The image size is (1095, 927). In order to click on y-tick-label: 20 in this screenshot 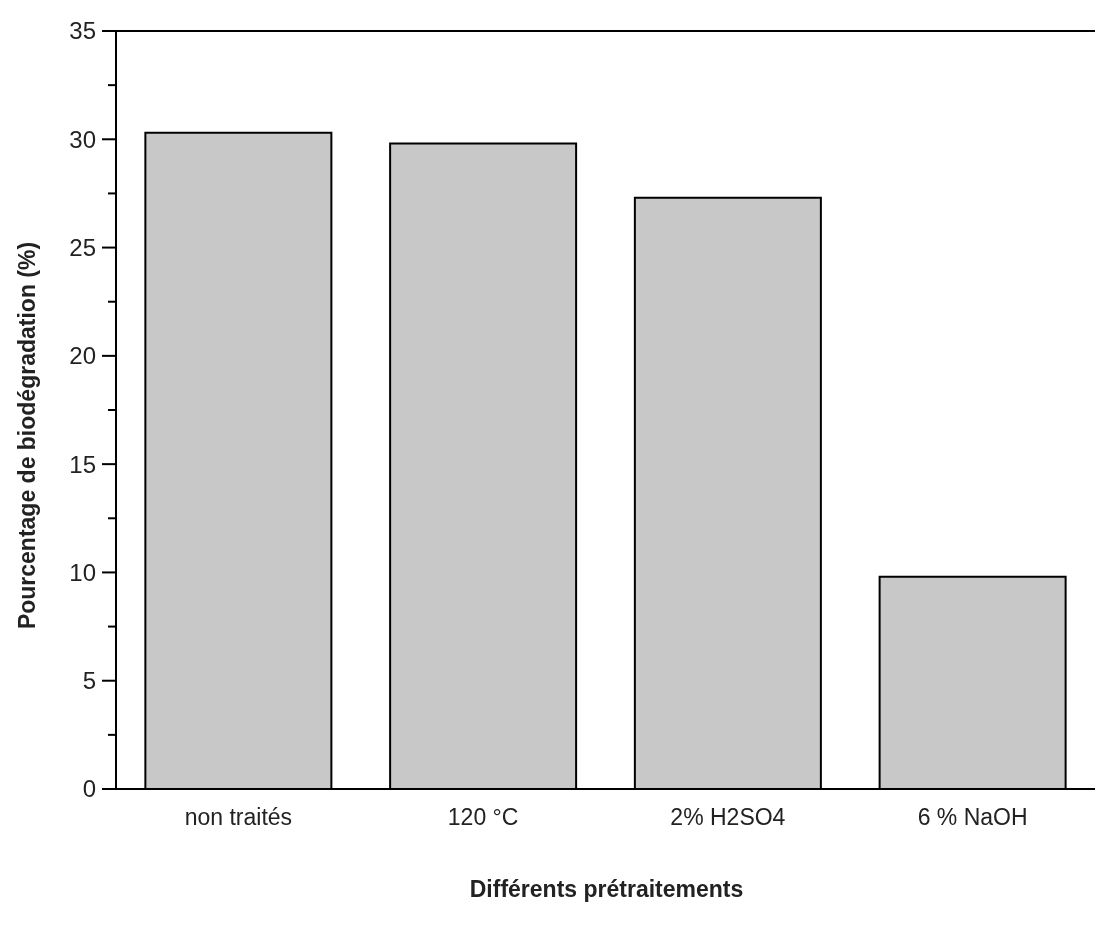, I will do `click(82, 356)`.